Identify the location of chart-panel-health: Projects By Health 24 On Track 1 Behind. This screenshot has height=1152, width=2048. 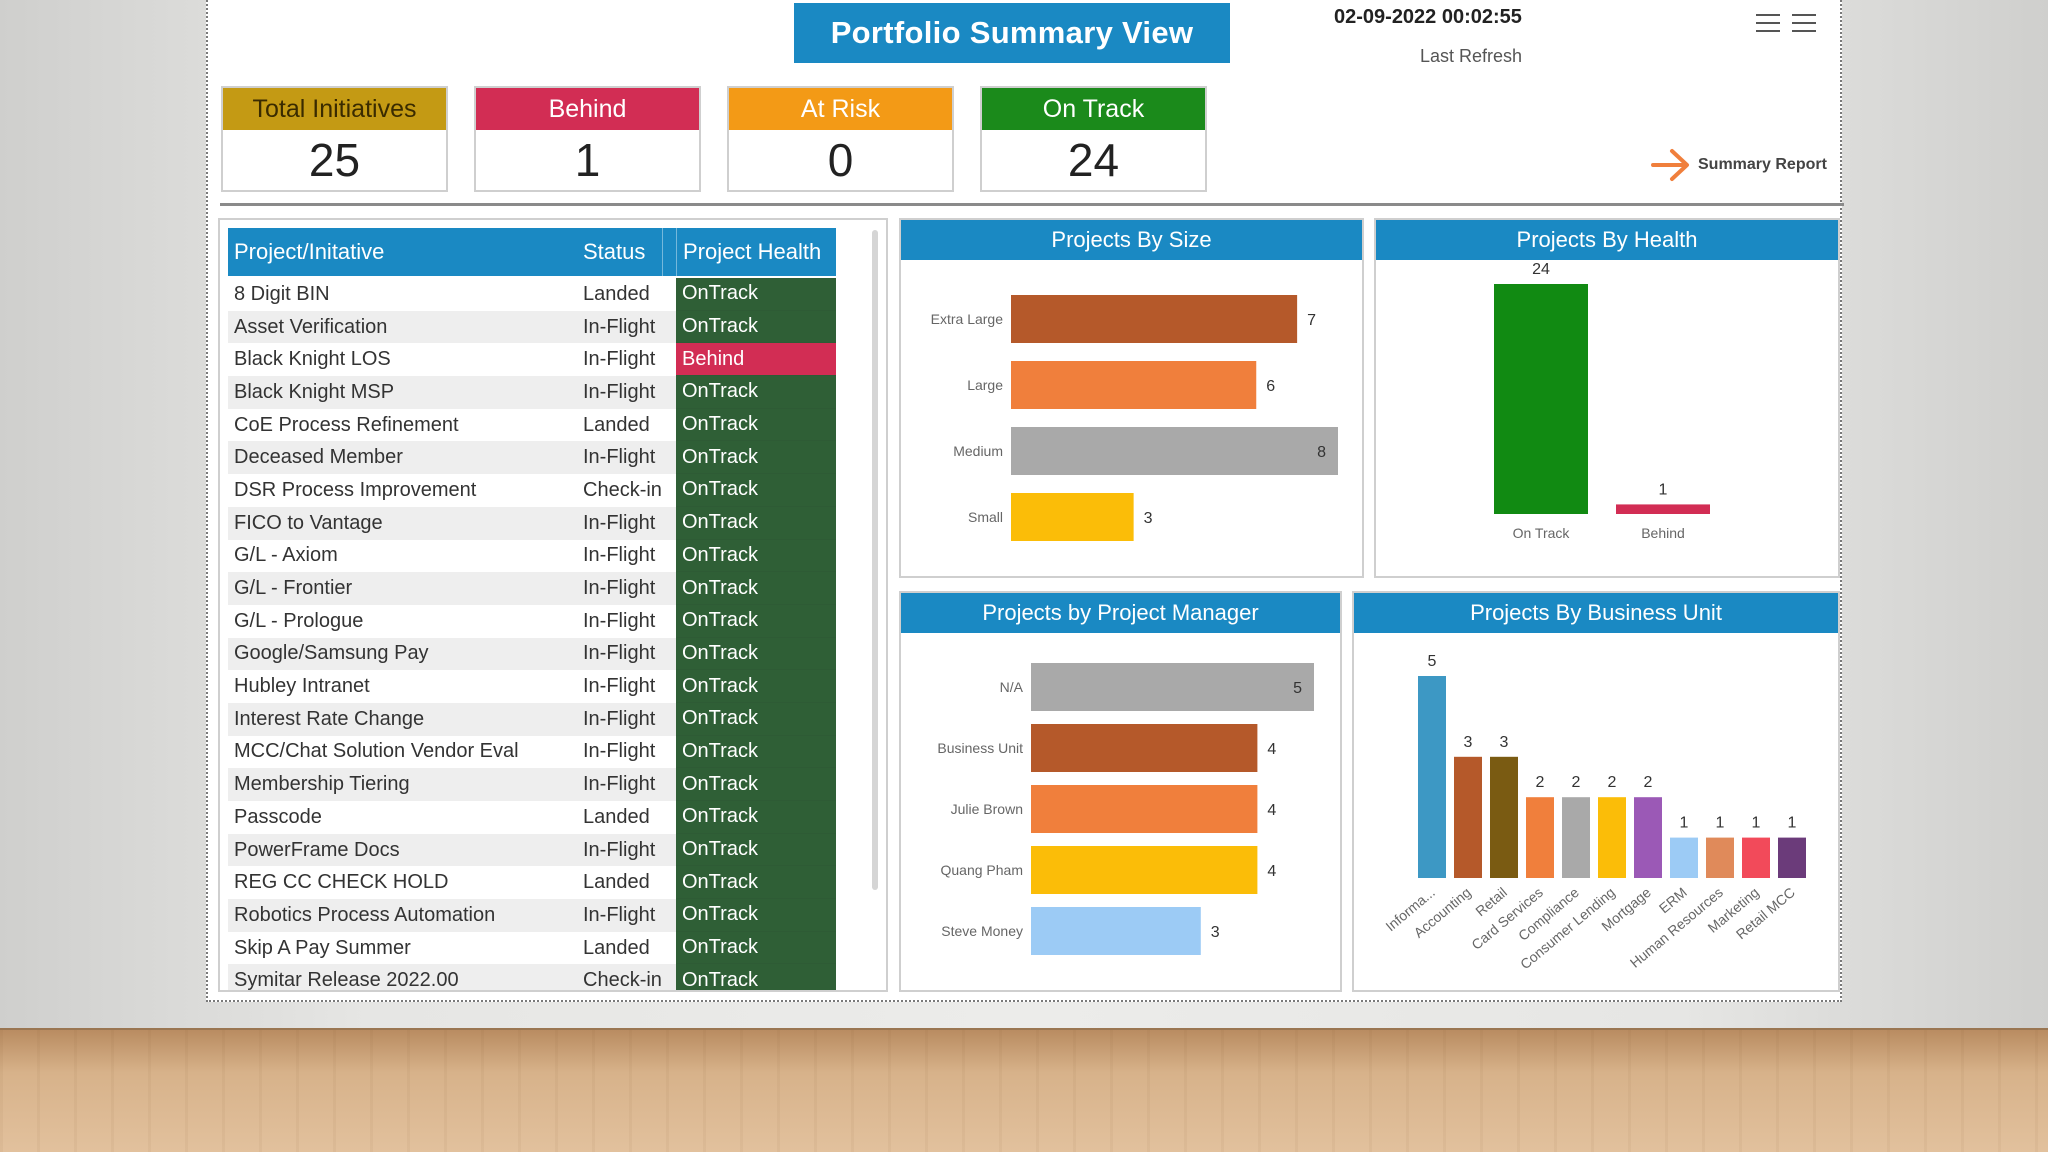
(1607, 398).